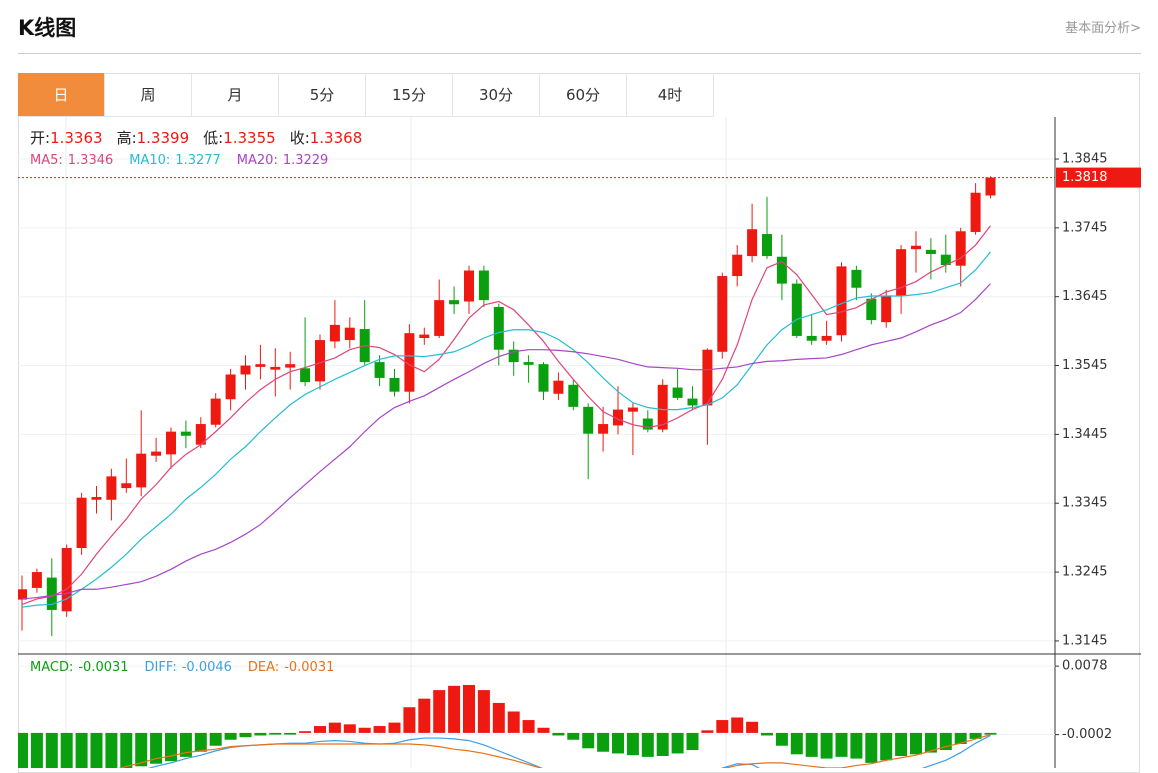  What do you see at coordinates (163, 138) in the screenshot?
I see `info-value: 1.3399` at bounding box center [163, 138].